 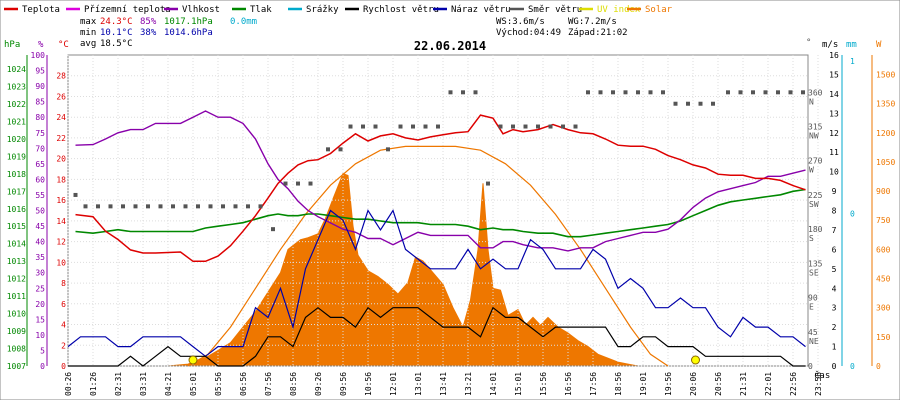 I want to click on solar-axis-tick: 450, so click(x=883, y=279).